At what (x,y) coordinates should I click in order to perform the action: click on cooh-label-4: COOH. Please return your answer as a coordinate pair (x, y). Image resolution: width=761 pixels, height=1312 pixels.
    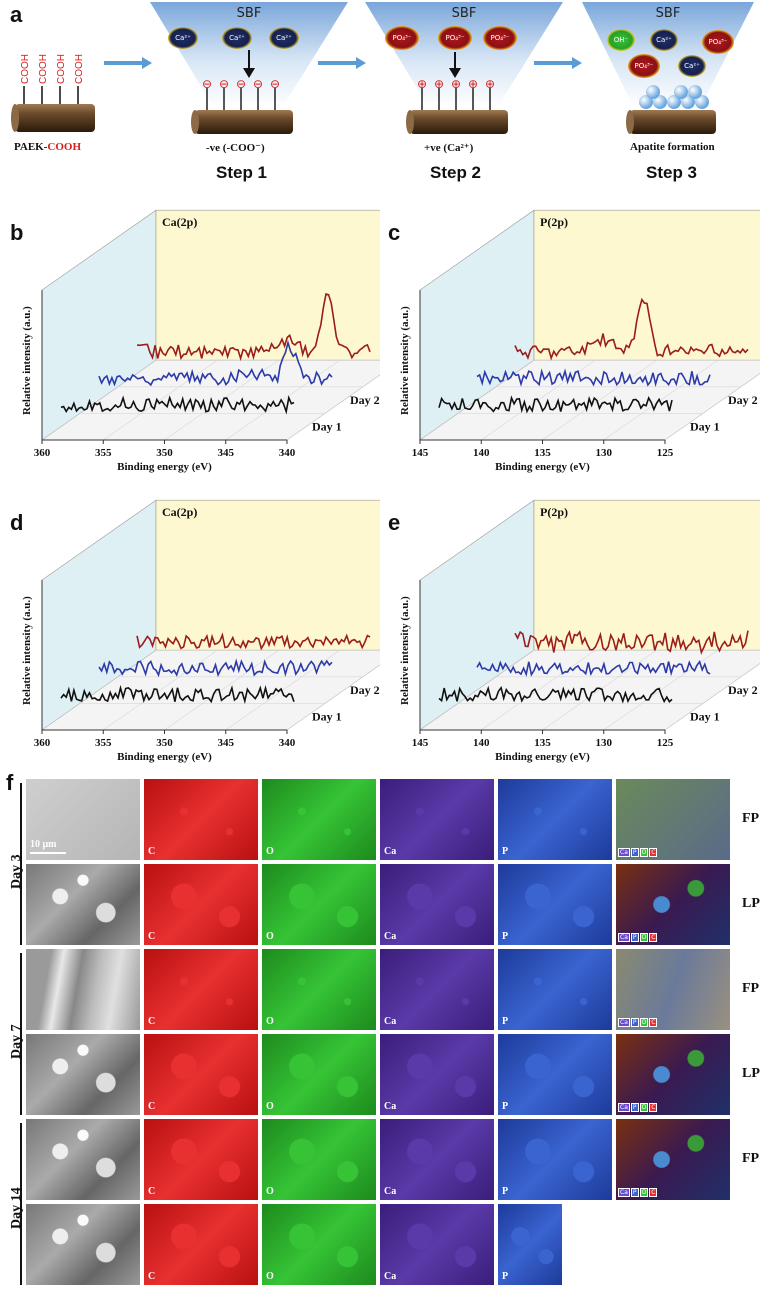
    Looking at the image, I should click on (79, 69).